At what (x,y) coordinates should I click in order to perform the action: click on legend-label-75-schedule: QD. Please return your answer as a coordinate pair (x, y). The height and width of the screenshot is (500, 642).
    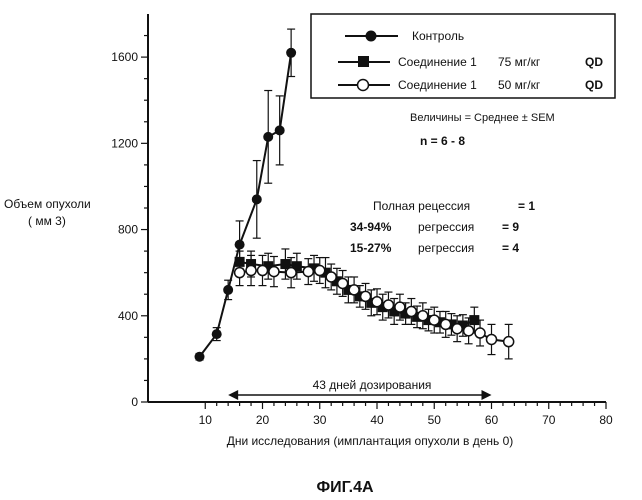
    Looking at the image, I should click on (594, 62).